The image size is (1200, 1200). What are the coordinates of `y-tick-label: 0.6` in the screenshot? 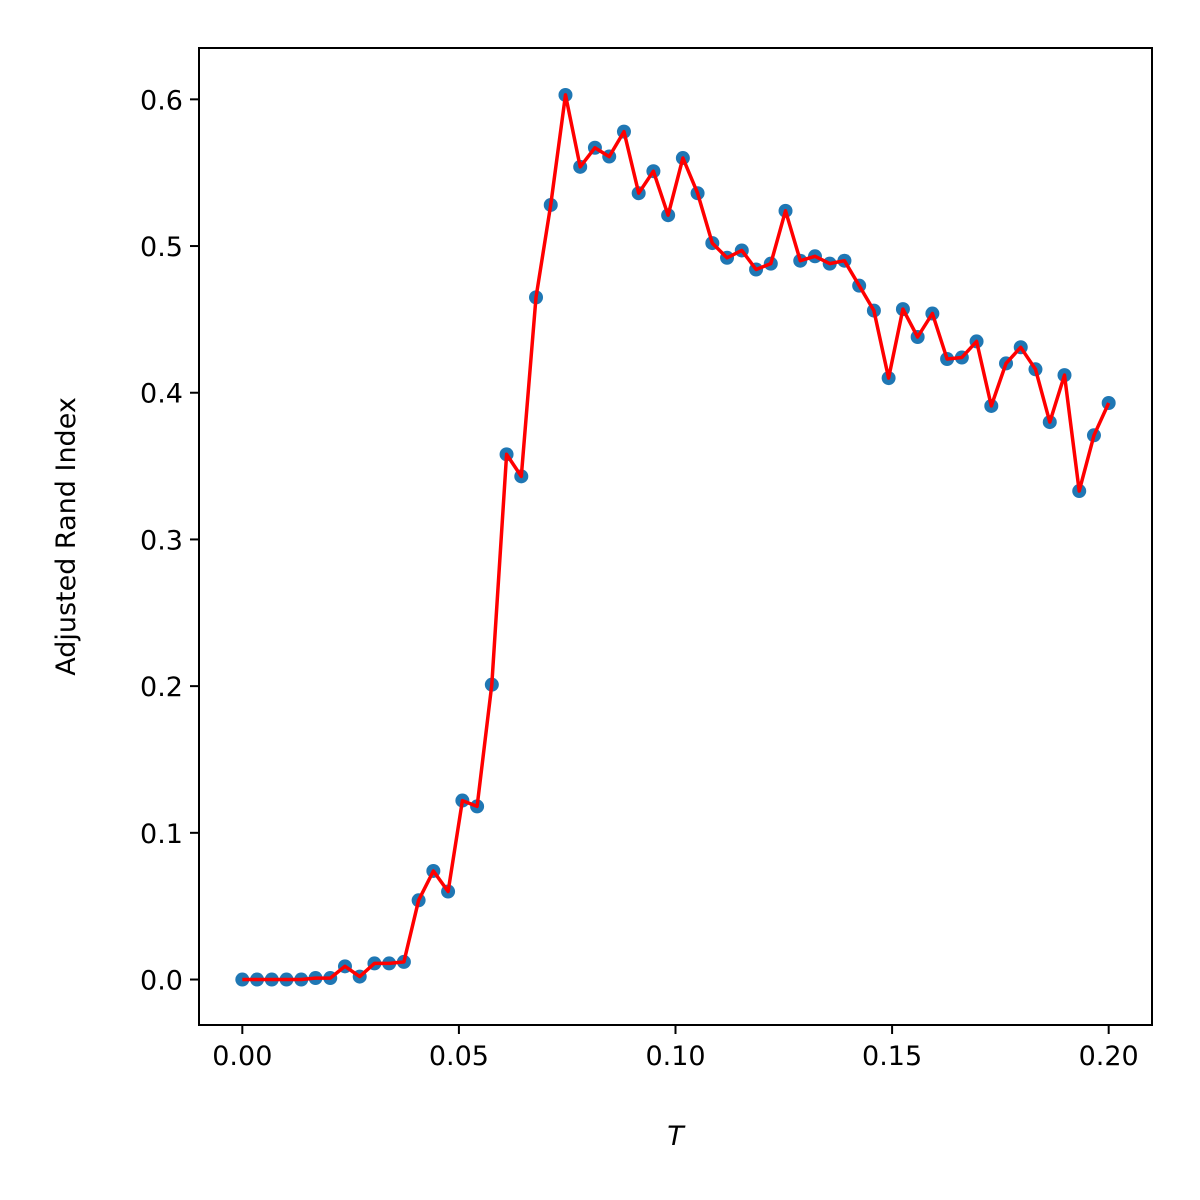 It's located at (161, 100).